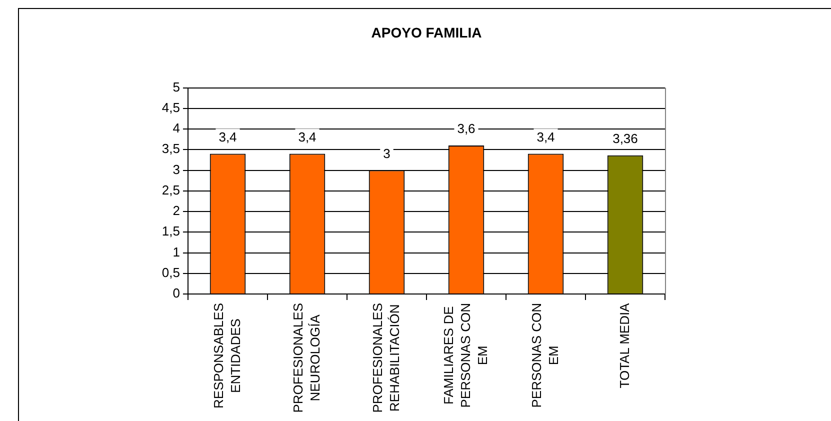  What do you see at coordinates (176, 293) in the screenshot?
I see `y-tick-label: 0` at bounding box center [176, 293].